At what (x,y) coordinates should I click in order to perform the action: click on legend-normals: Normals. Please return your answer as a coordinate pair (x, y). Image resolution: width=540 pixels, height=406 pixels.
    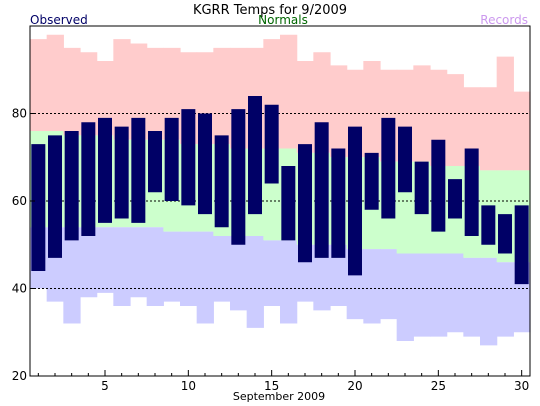
    Looking at the image, I should click on (283, 20).